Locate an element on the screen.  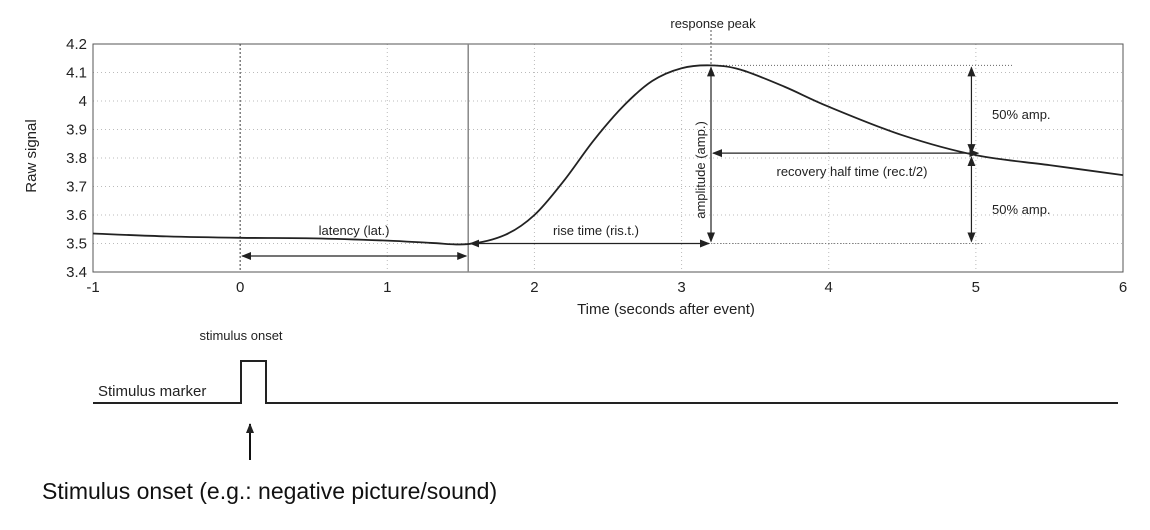
amplitude-label: amplitude (amp.) is located at coordinates (700, 170).